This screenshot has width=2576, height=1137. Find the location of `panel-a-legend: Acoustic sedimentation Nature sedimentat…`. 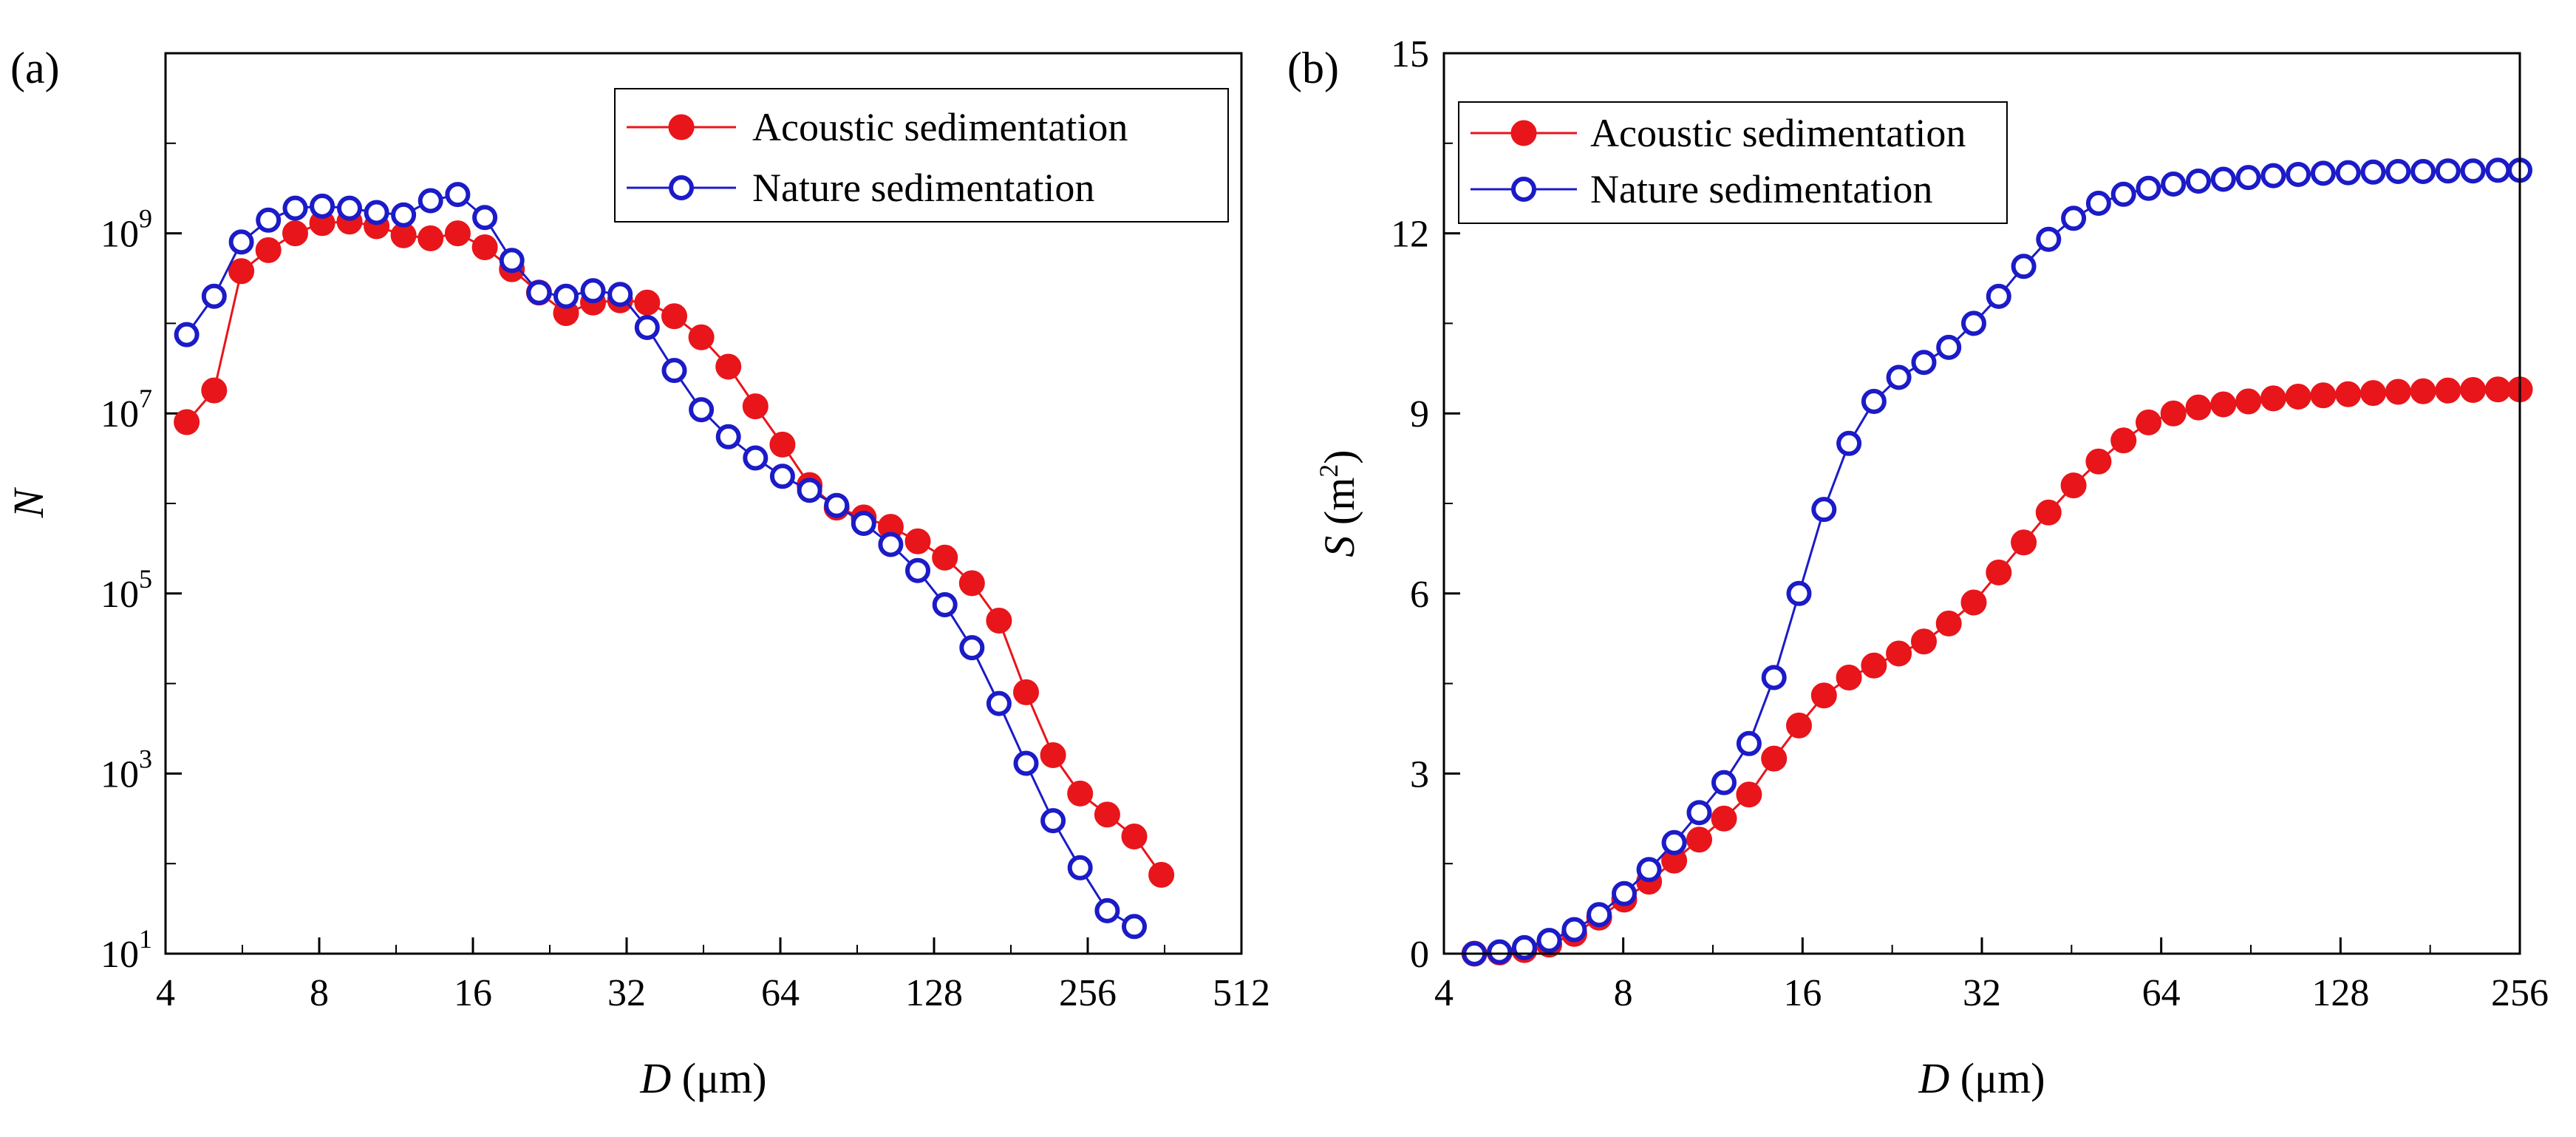

panel-a-legend: Acoustic sedimentation Nature sedimentat… is located at coordinates (921, 155).